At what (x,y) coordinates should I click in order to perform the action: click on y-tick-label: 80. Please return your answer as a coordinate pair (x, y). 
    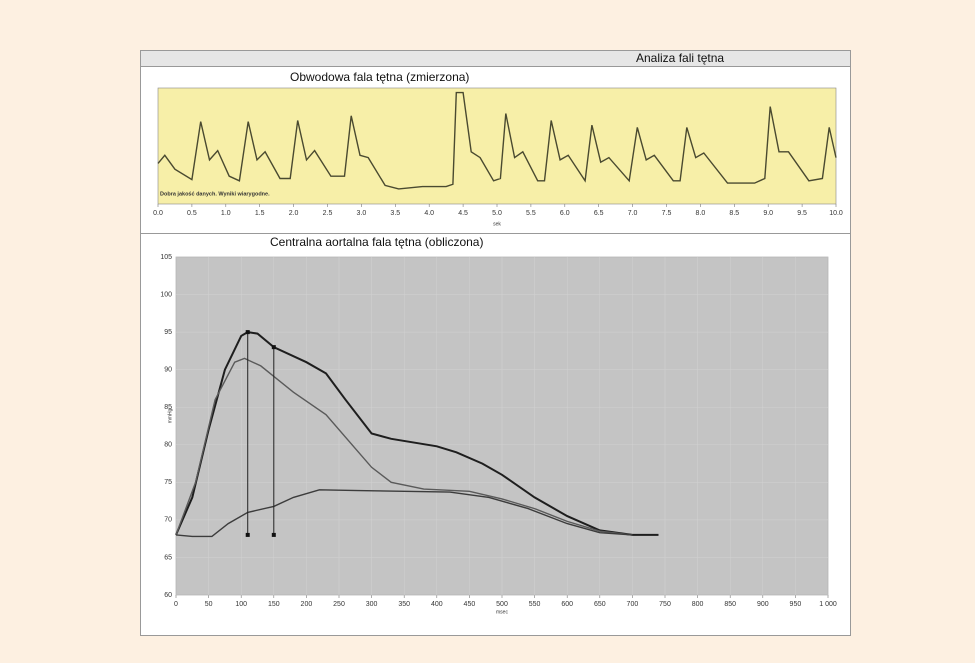
    Looking at the image, I should click on (168, 445).